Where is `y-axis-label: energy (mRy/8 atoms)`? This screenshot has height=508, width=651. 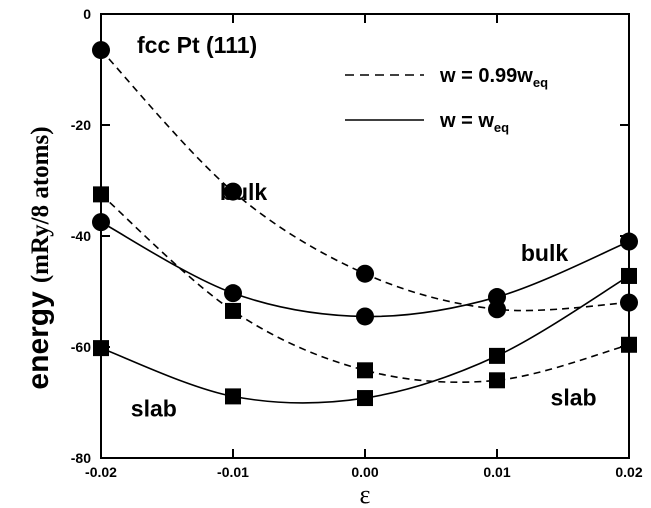 y-axis-label: energy (mRy/8 atoms) is located at coordinates (38, 257).